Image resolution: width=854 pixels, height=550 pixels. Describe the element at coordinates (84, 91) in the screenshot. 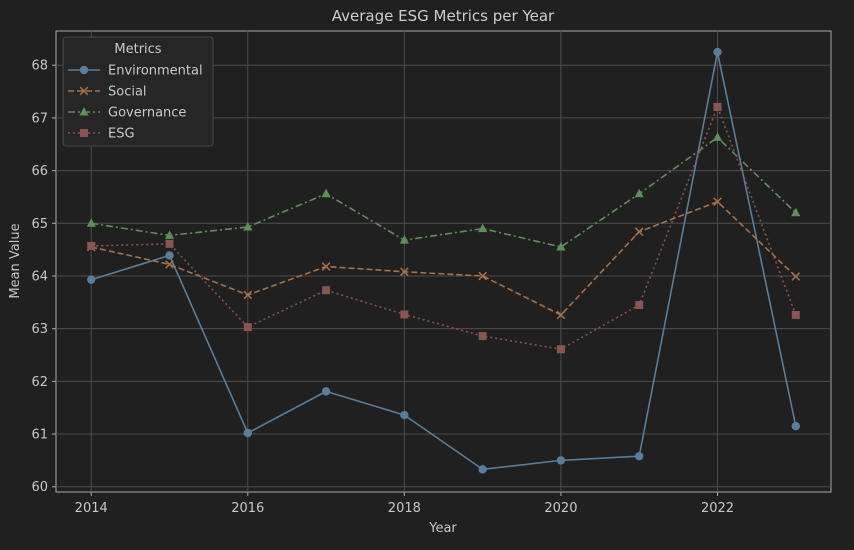

I see `legend-marker-social` at that location.